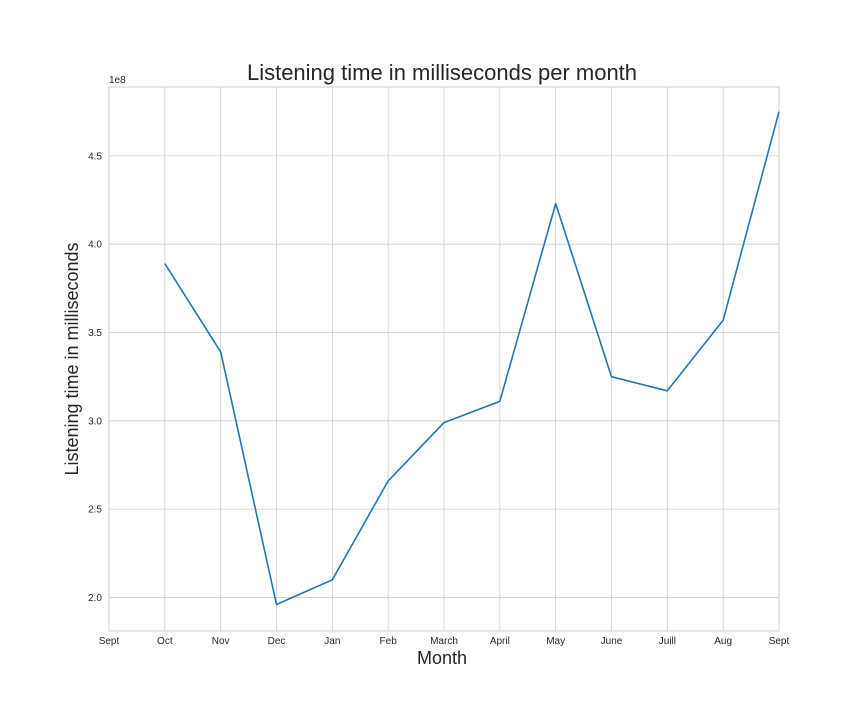 The image size is (864, 720). Describe the element at coordinates (95, 510) in the screenshot. I see `y-tick-label: 2.5` at that location.